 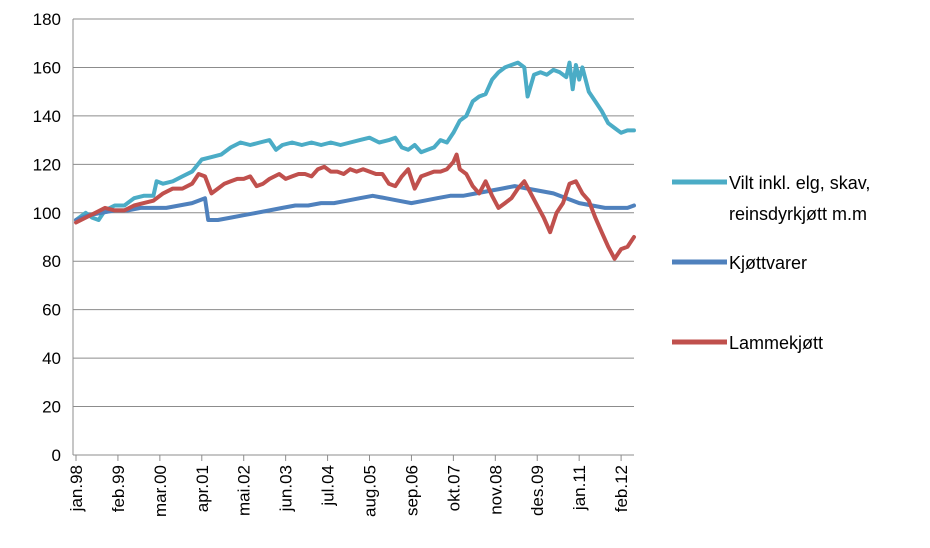 I want to click on x-tick-label: feb.12, so click(x=621, y=488).